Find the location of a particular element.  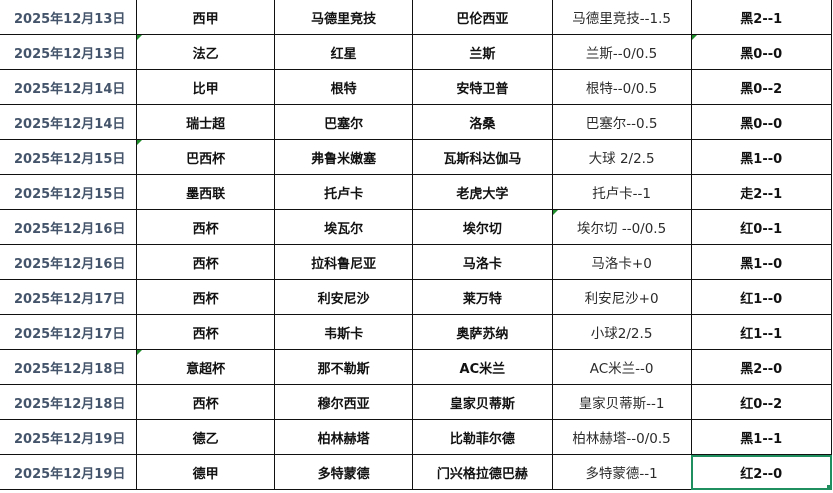

cell-home: 巴塞尔 is located at coordinates (343, 122).